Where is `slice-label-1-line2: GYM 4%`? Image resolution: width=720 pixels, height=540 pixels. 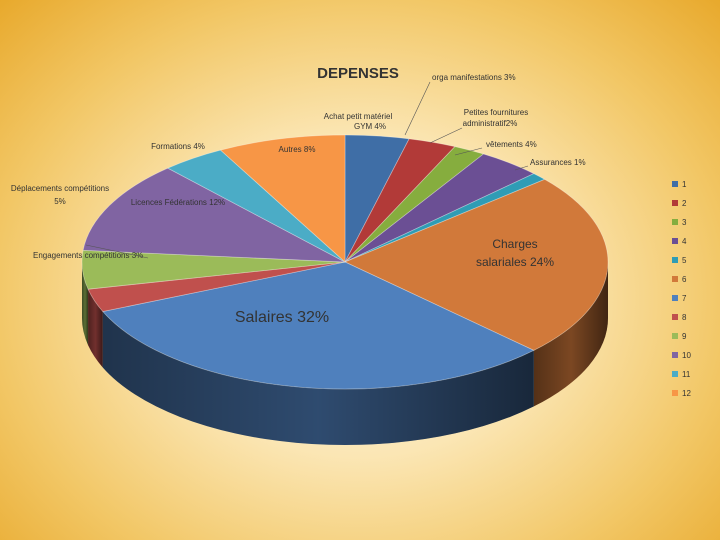 slice-label-1-line2: GYM 4% is located at coordinates (370, 126).